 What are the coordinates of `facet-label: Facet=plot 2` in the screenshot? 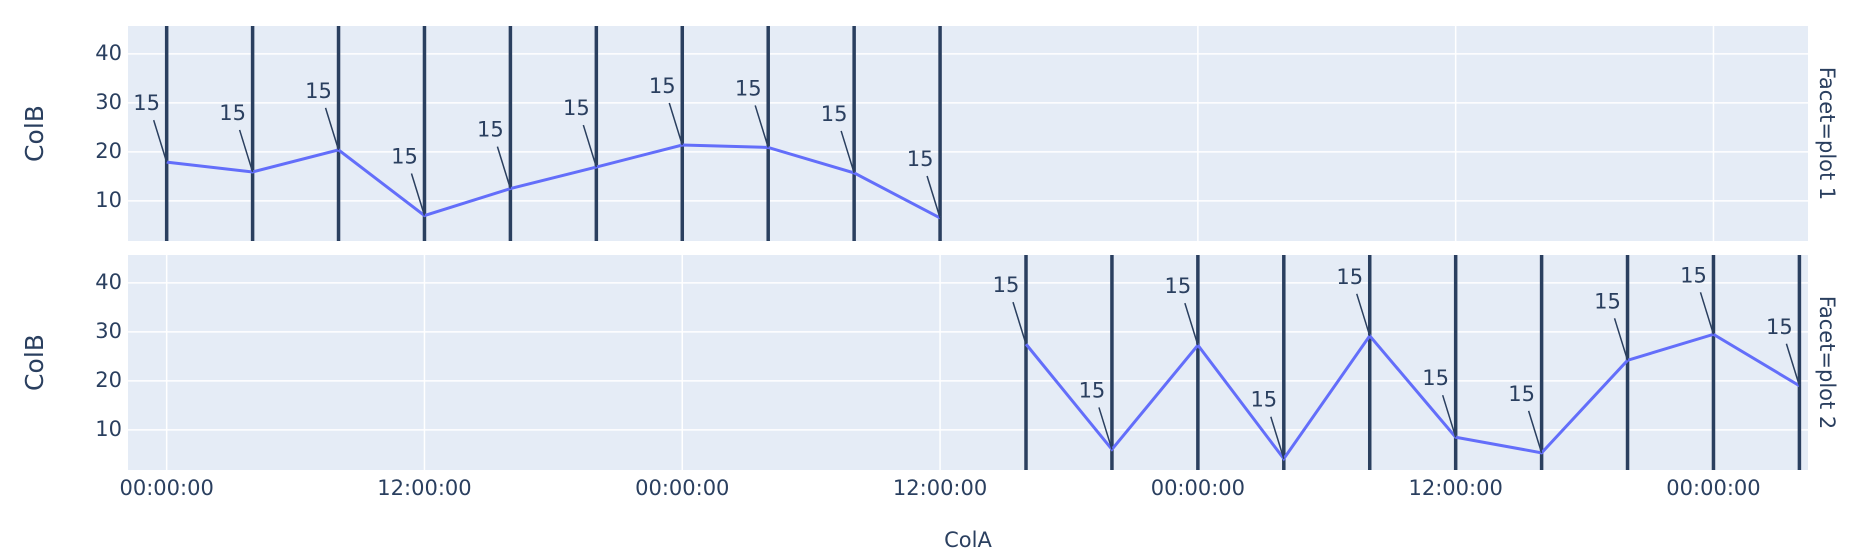 It's located at (1827, 363).